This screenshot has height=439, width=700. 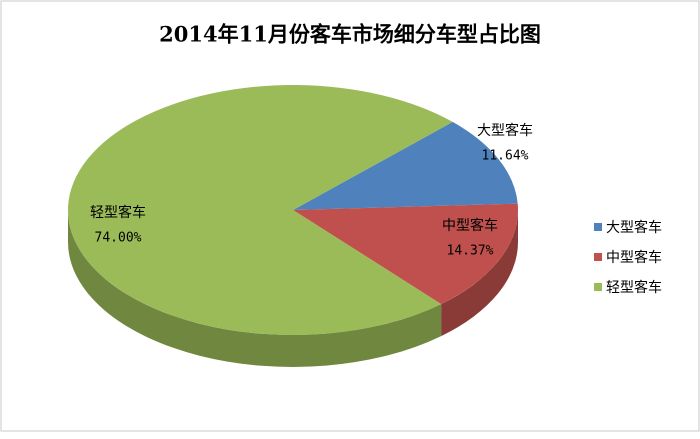 What do you see at coordinates (479, 273) in the screenshot?
I see `pie-slice-side` at bounding box center [479, 273].